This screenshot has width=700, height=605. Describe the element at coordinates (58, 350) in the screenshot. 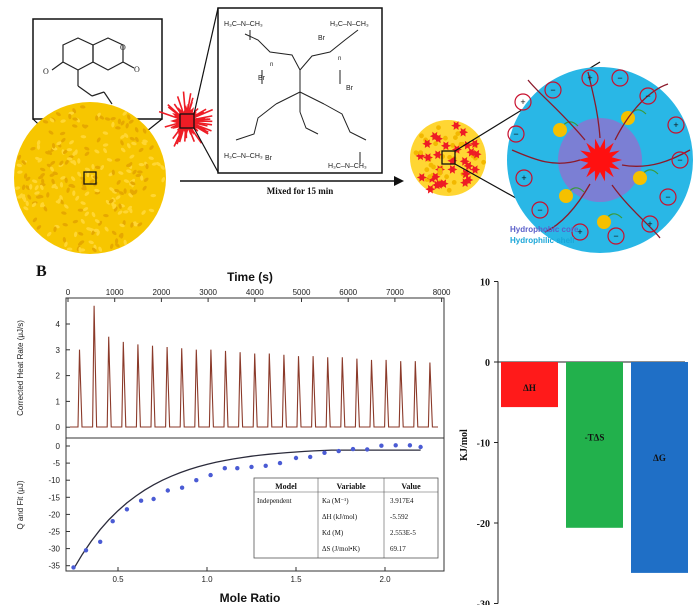

I see `rate-tick-label: 3` at that location.